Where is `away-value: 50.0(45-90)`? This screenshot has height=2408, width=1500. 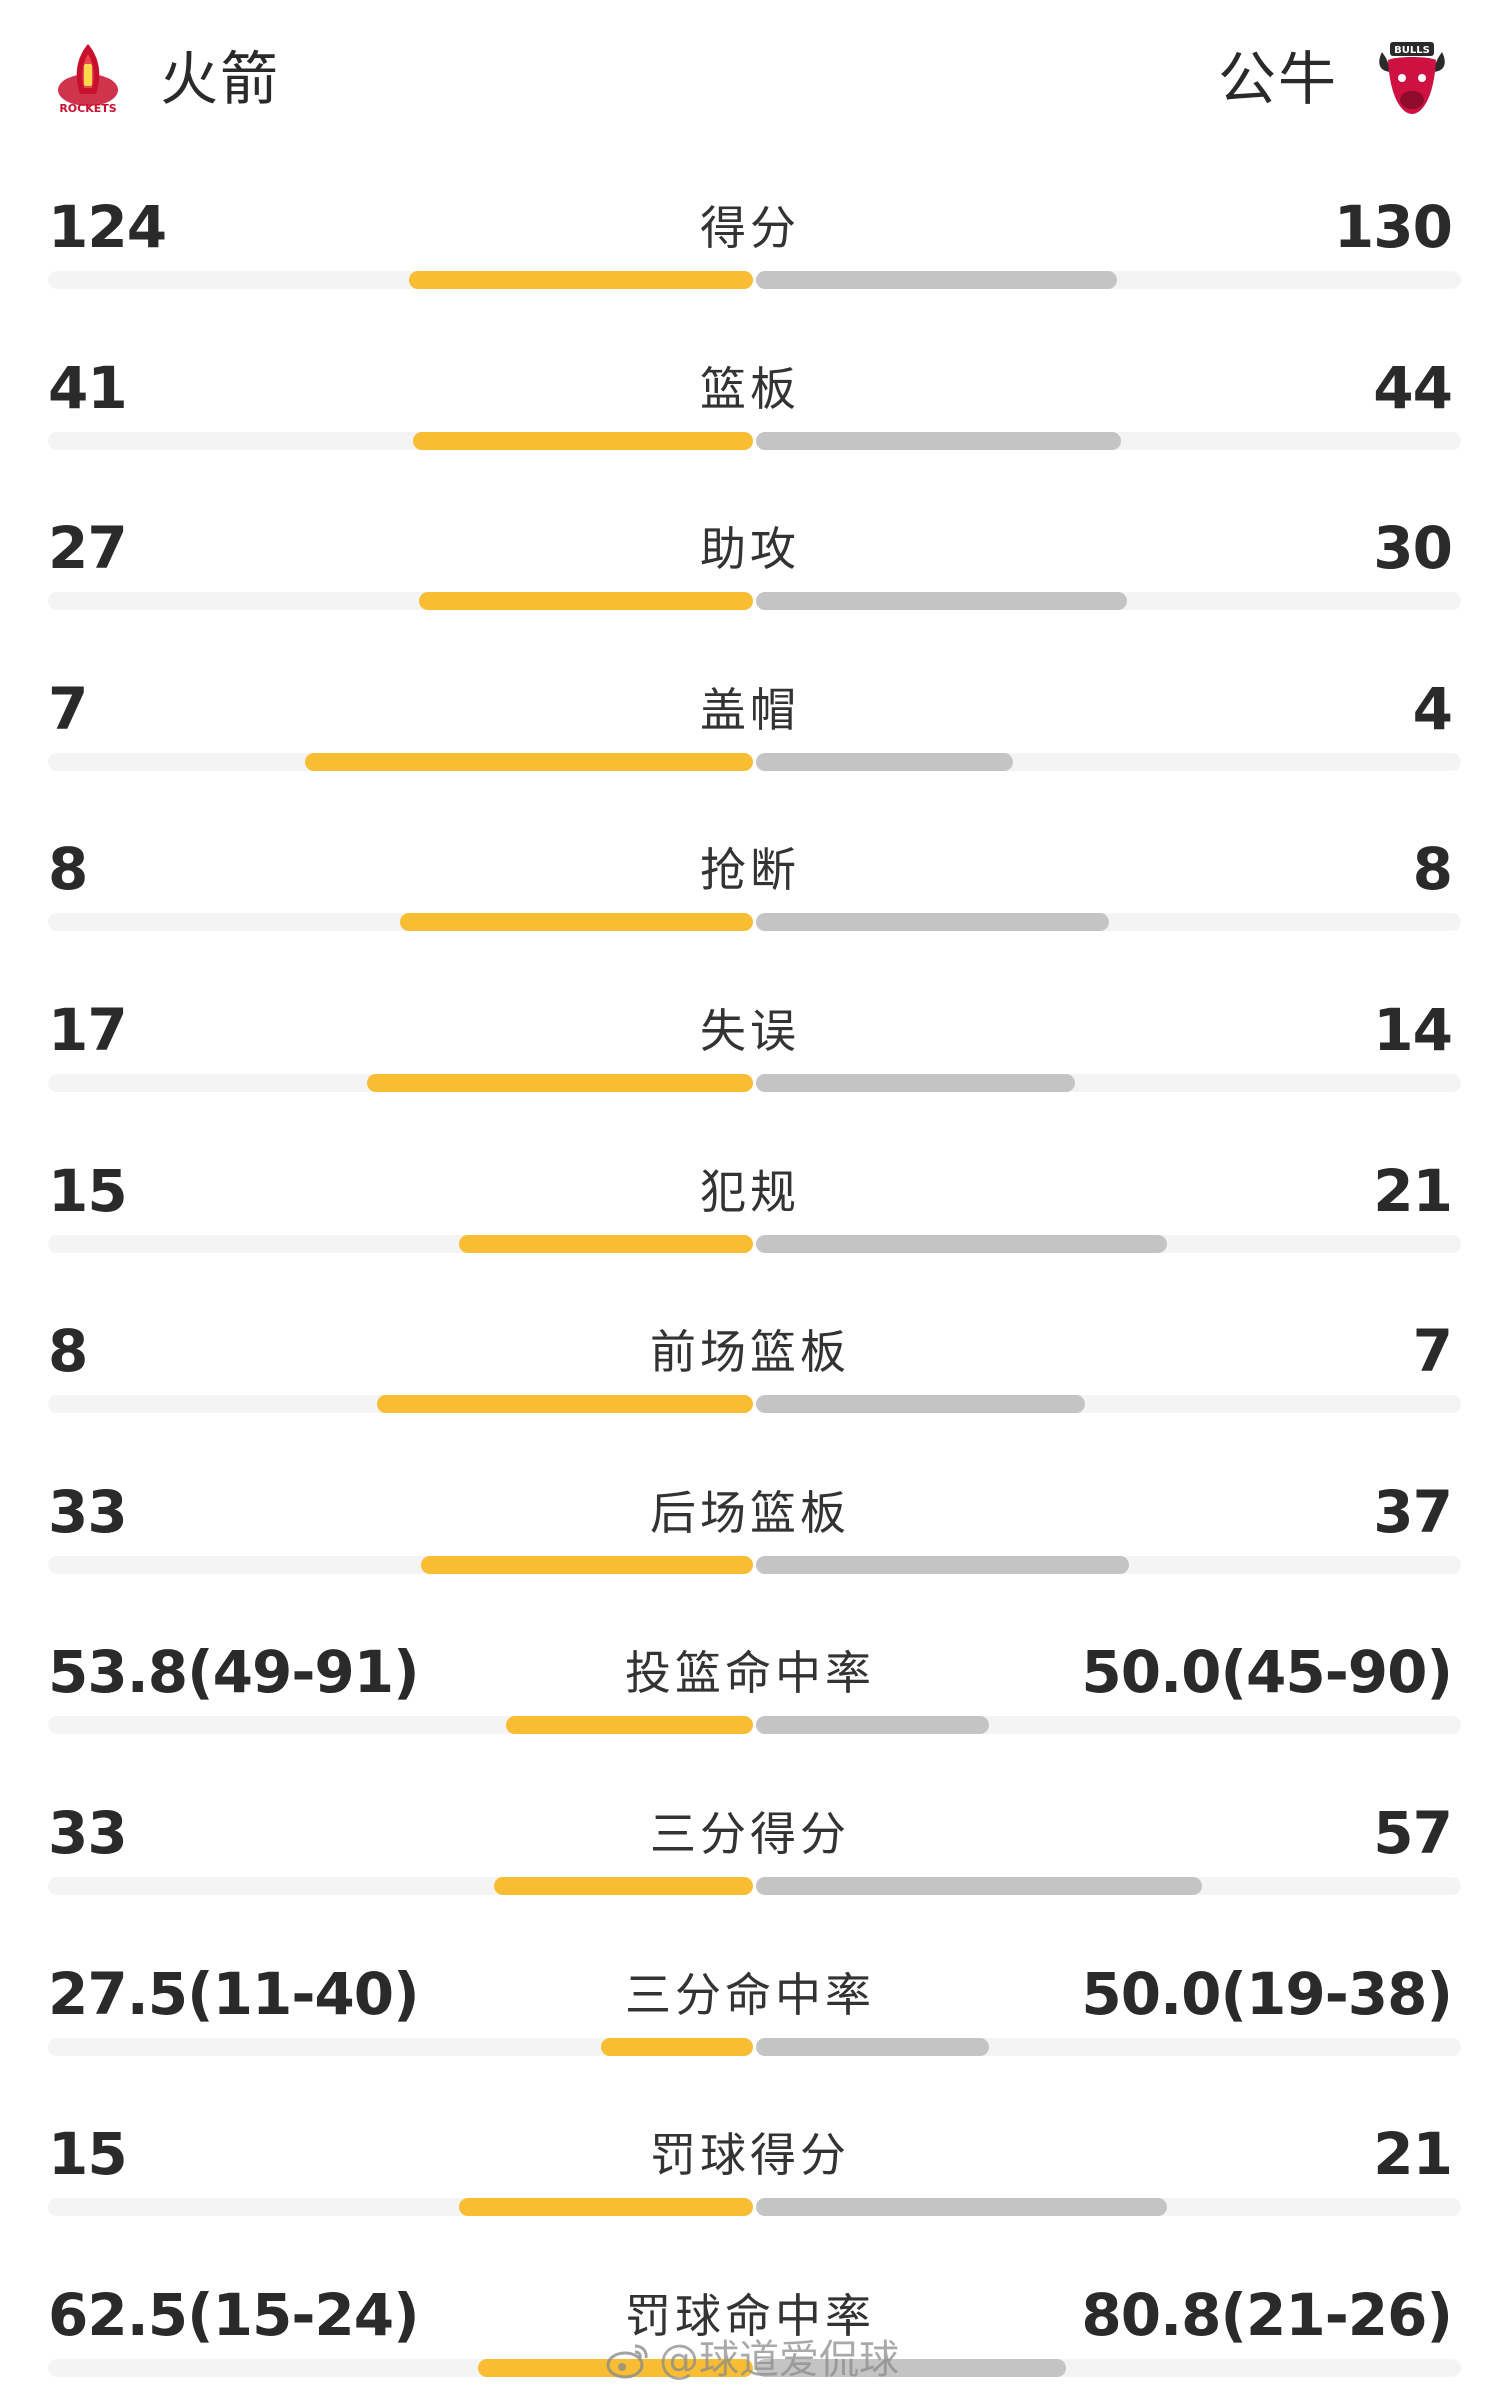 away-value: 50.0(45-90) is located at coordinates (1267, 1672).